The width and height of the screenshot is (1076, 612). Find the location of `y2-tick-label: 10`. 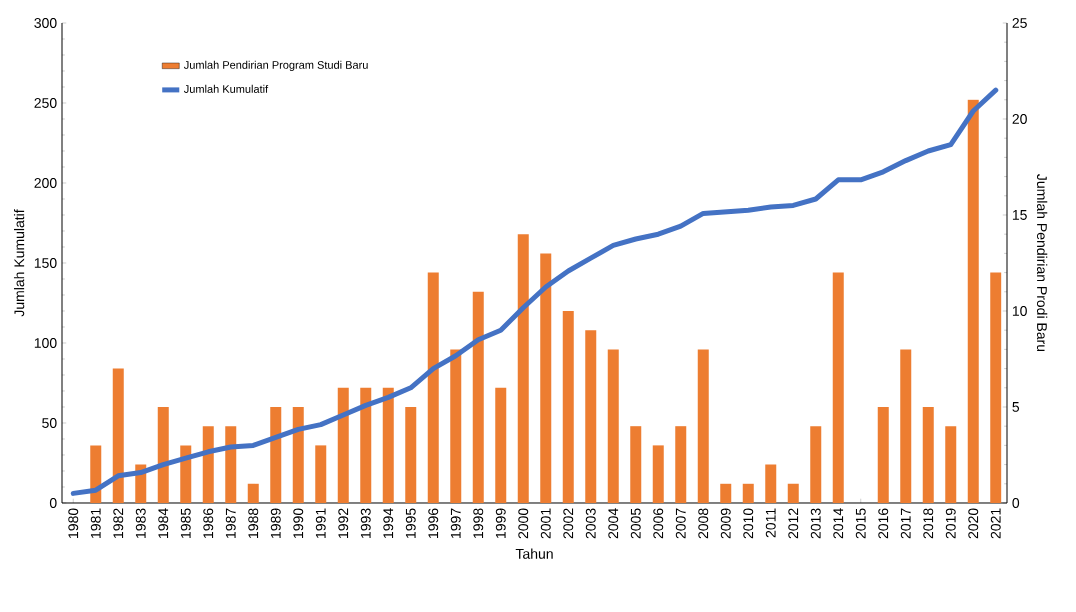

y2-tick-label: 10 is located at coordinates (1019, 311).